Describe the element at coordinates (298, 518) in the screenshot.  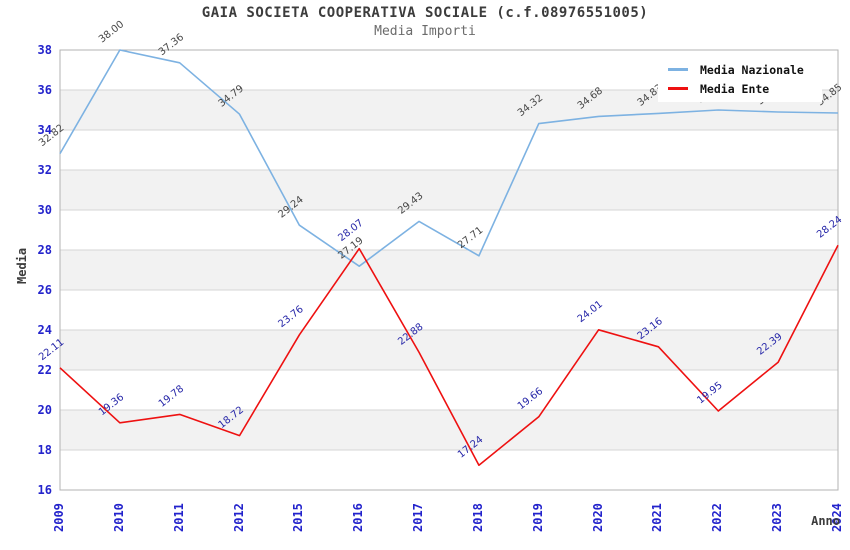
I see `x-tick-label: 2015` at that location.